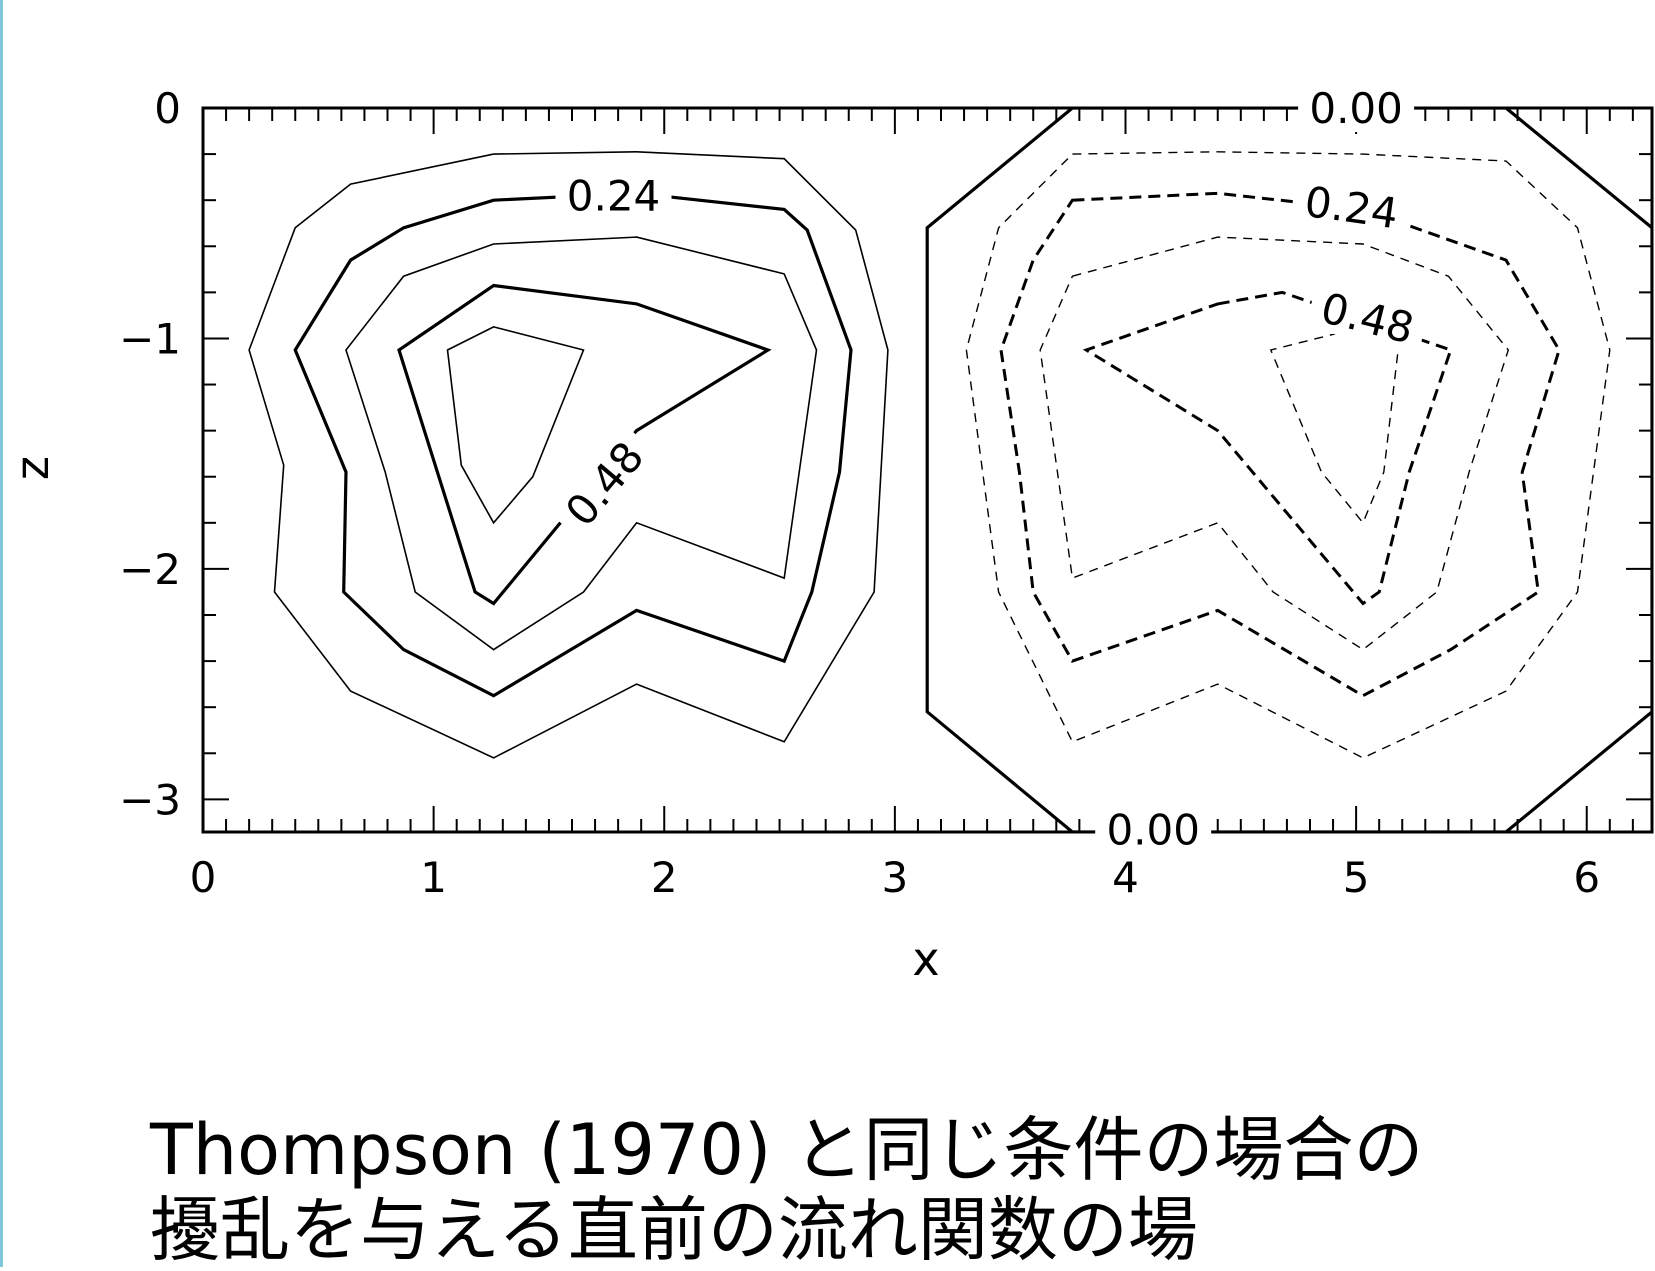 The image size is (1655, 1271). Describe the element at coordinates (1125, 877) in the screenshot. I see `x-tick-label: 4` at that location.